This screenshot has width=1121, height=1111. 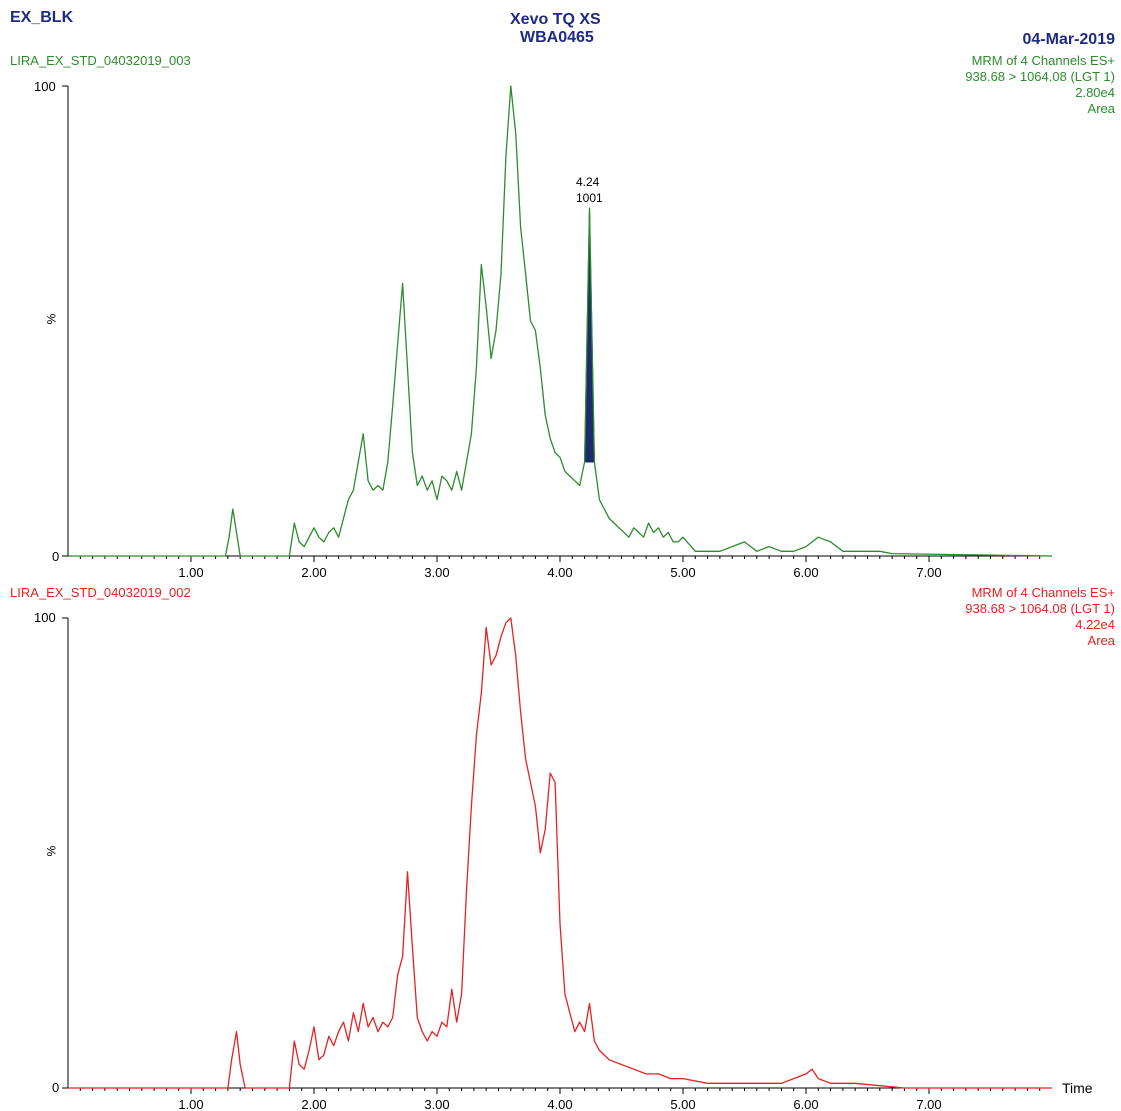 I want to click on bottom-sample-name: LIRA_EX_STD_04032019_002, so click(x=100, y=592).